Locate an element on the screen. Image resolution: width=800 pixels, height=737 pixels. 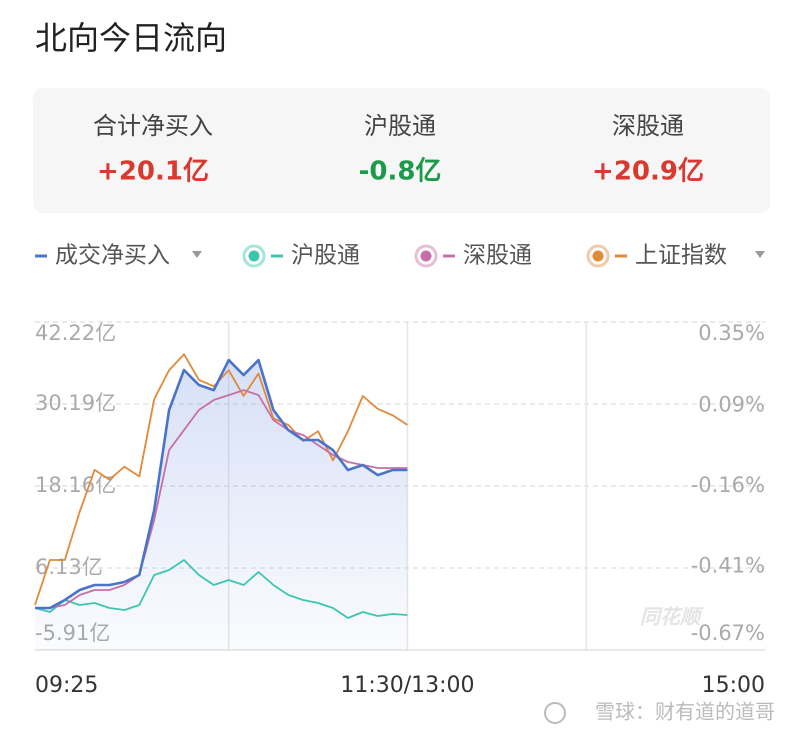
watermark: 同花顺 is located at coordinates (672, 617).